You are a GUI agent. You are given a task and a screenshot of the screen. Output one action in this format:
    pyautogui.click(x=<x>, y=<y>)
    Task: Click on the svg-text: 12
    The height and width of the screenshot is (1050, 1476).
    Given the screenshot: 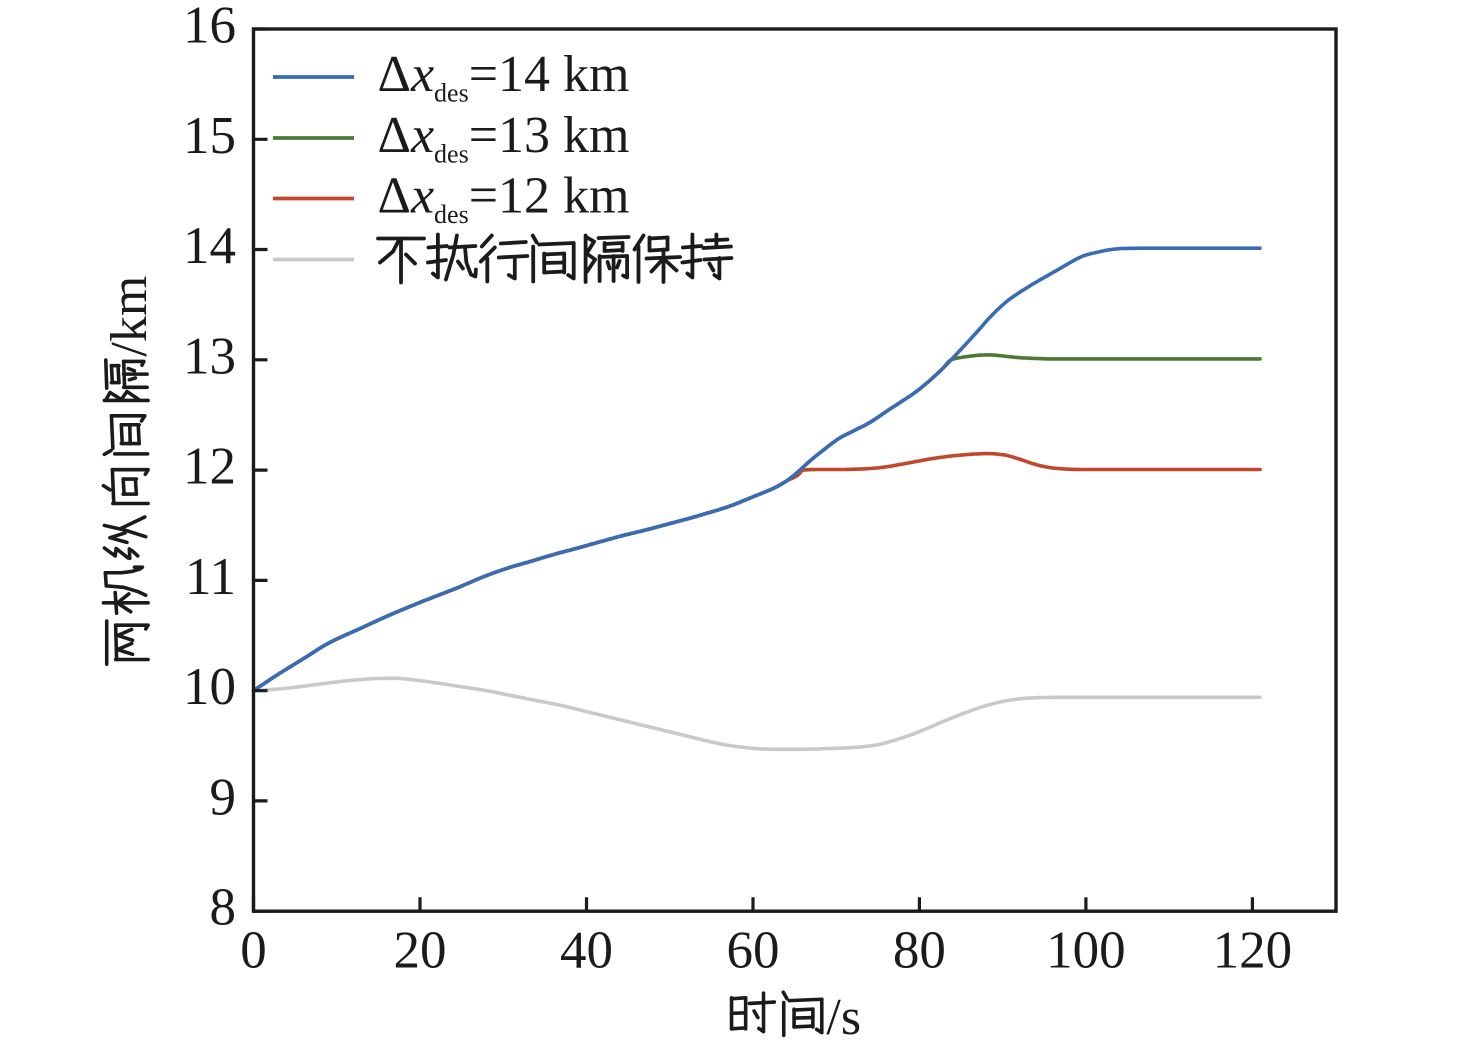 What is the action you would take?
    pyautogui.click(x=209, y=467)
    